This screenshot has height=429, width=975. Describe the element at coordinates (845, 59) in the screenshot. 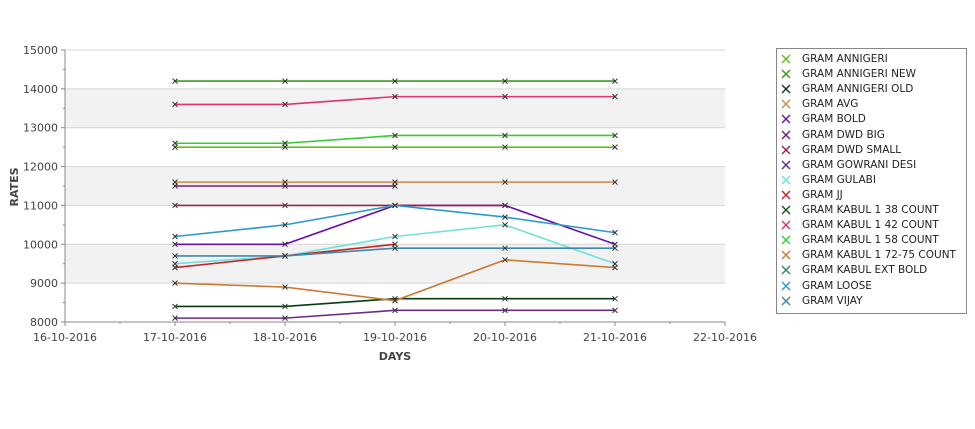

I see `legend-label: GRAM ANNIGERI` at that location.